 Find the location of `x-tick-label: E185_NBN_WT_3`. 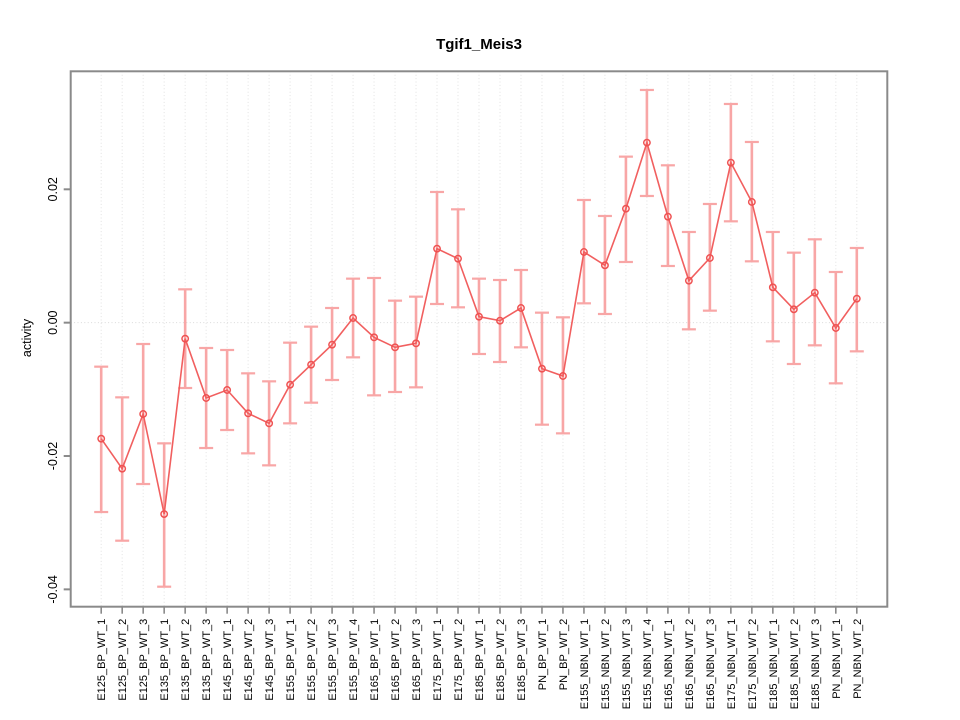

x-tick-label: E185_NBN_WT_3 is located at coordinates (816, 664).